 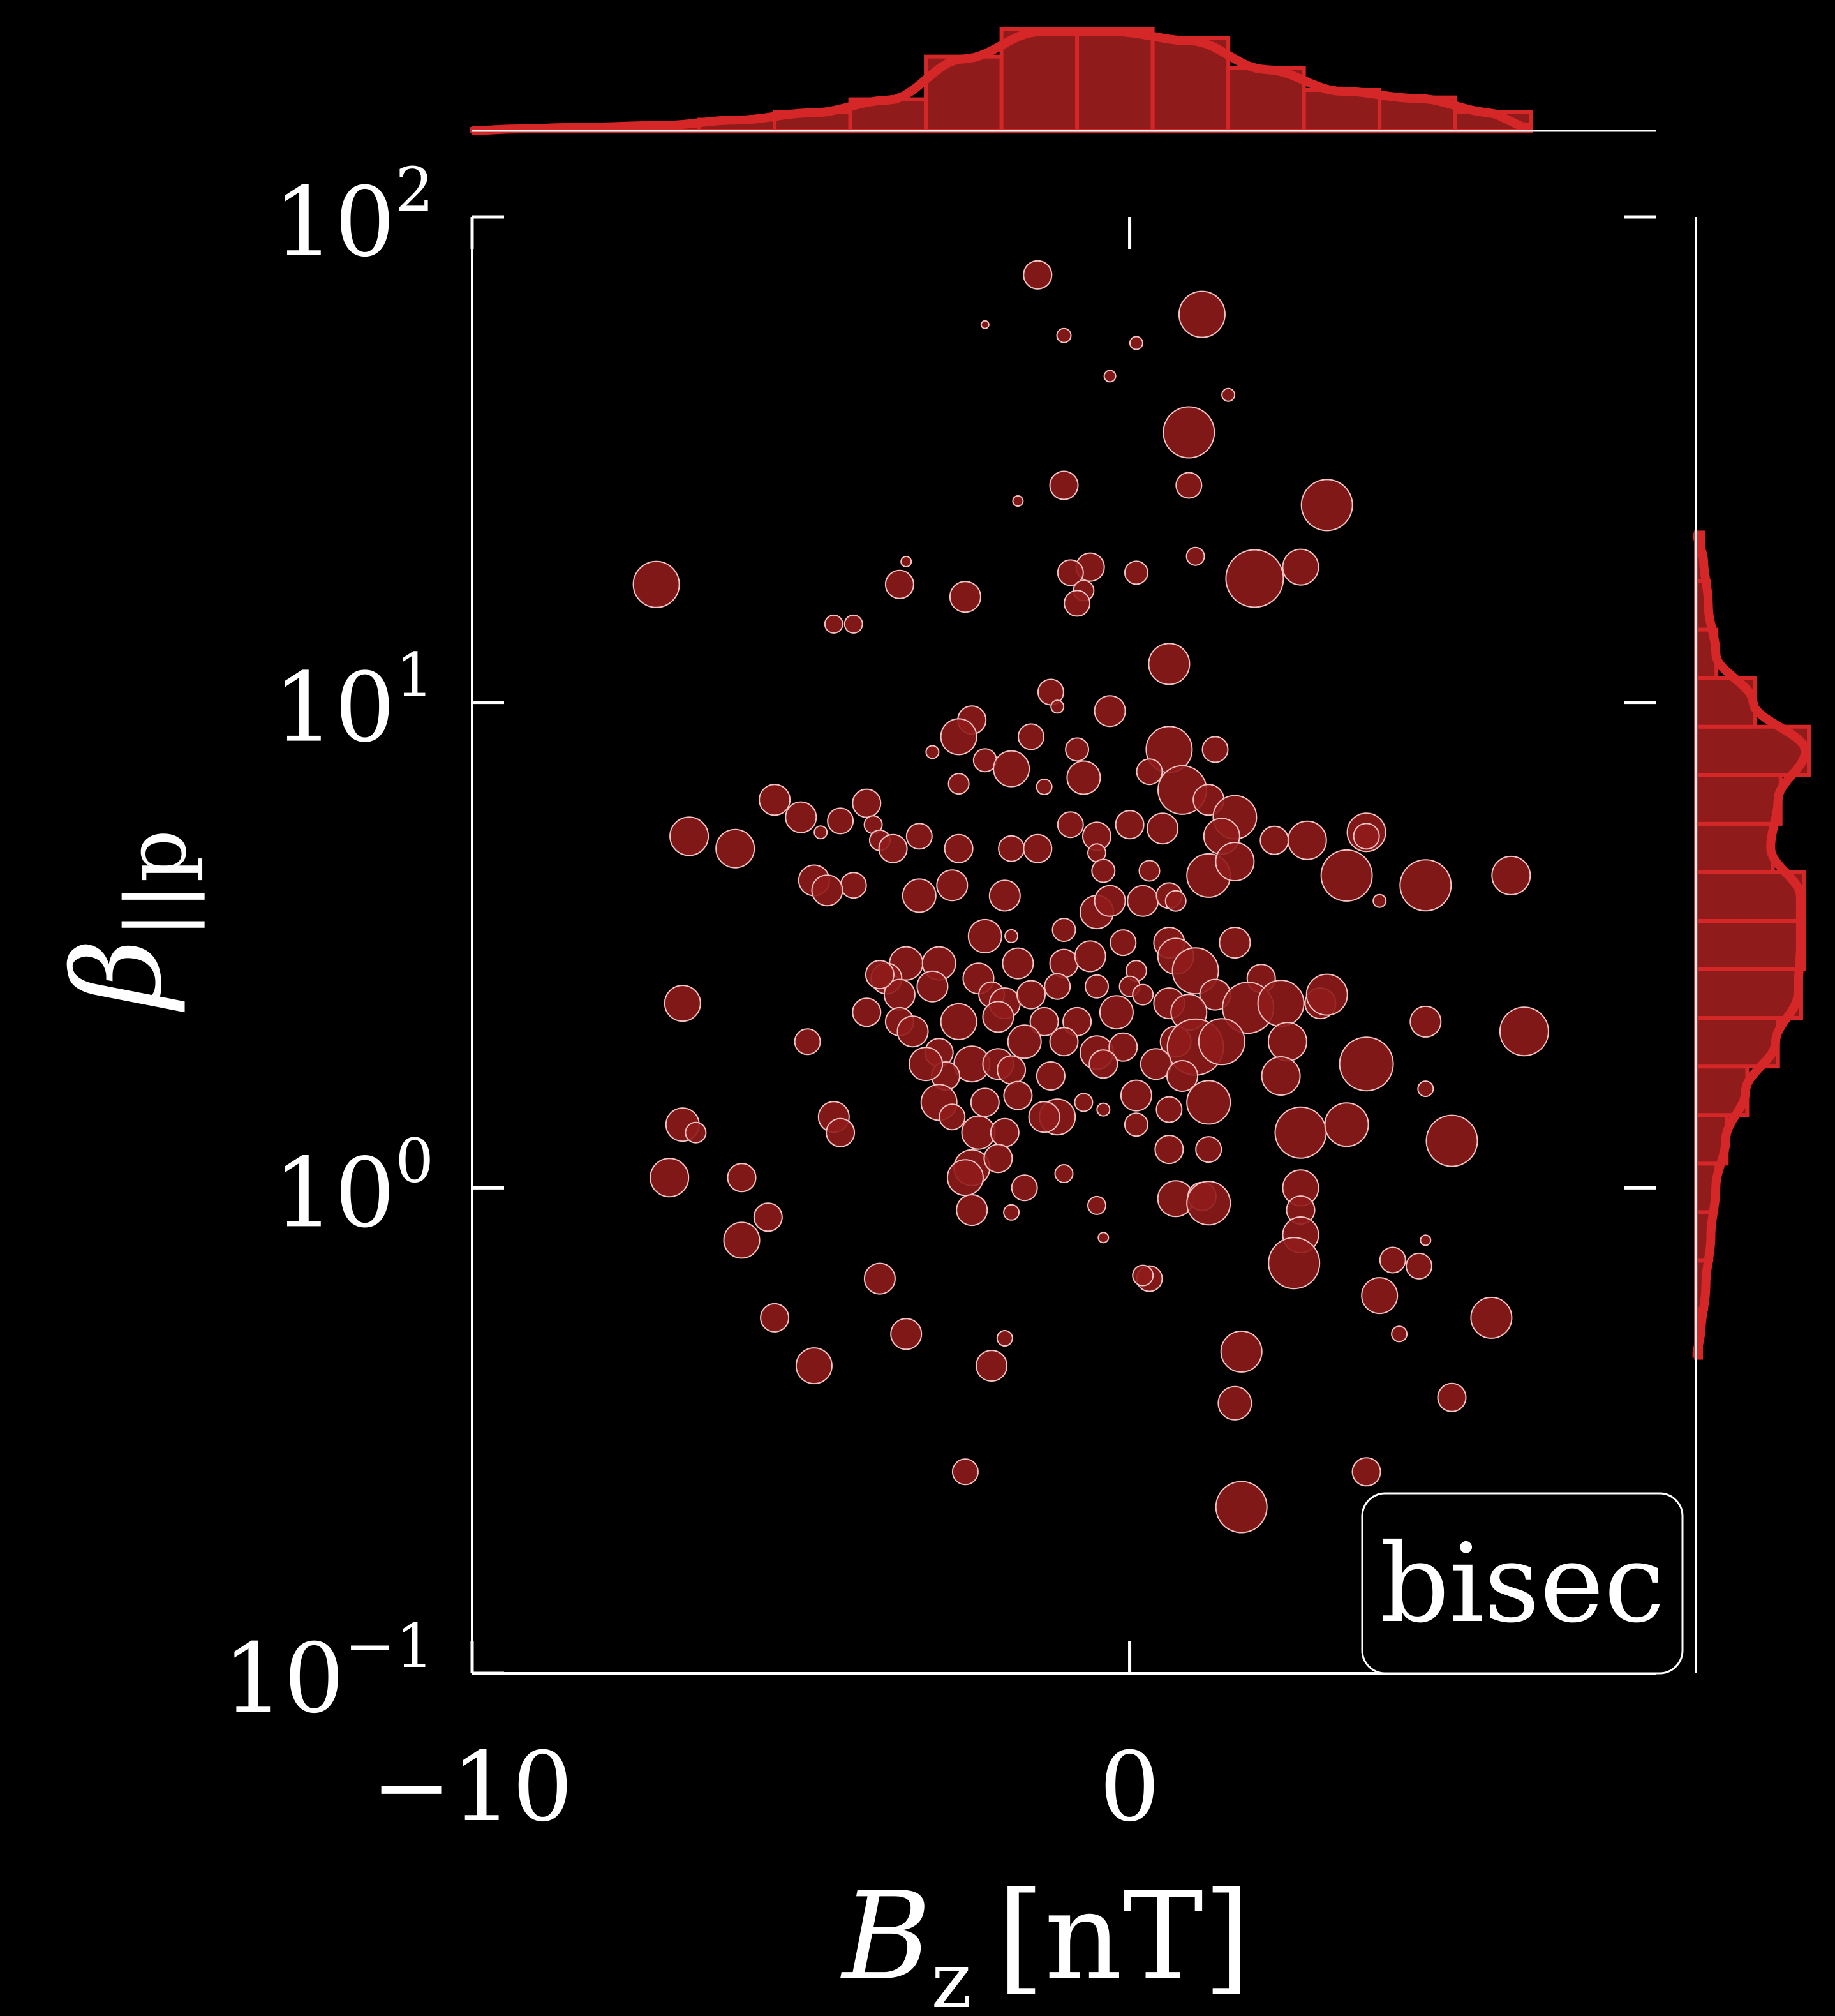 I want to click on y-tick-label: 10⁰, so click(x=354, y=1187).